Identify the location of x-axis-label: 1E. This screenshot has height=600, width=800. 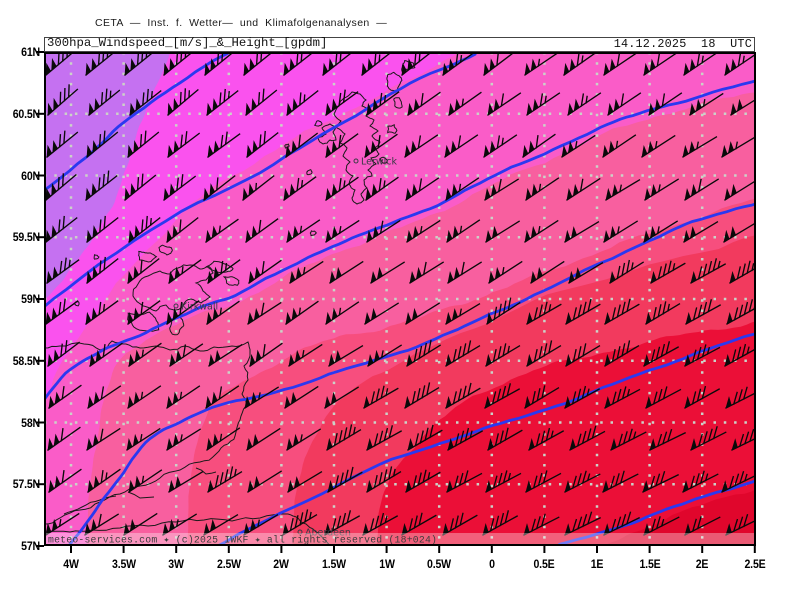
(597, 564).